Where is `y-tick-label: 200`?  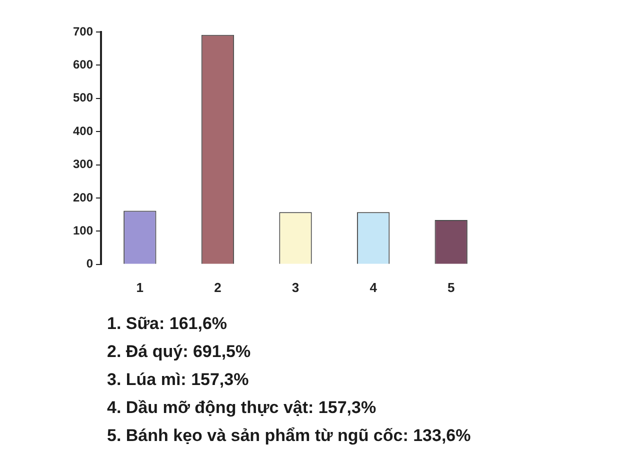 y-tick-label: 200 is located at coordinates (83, 197).